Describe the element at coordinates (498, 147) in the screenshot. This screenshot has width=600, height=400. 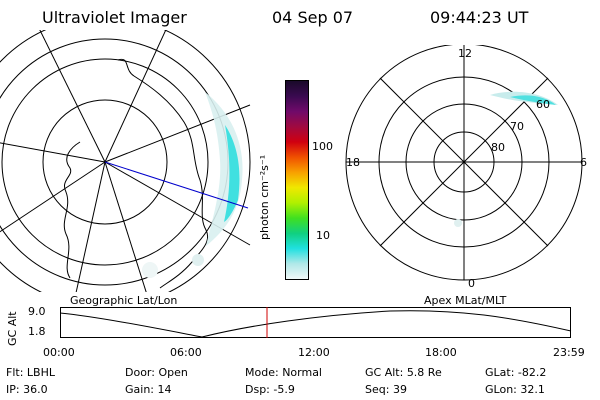
I see `mlat-label-80: 80` at that location.